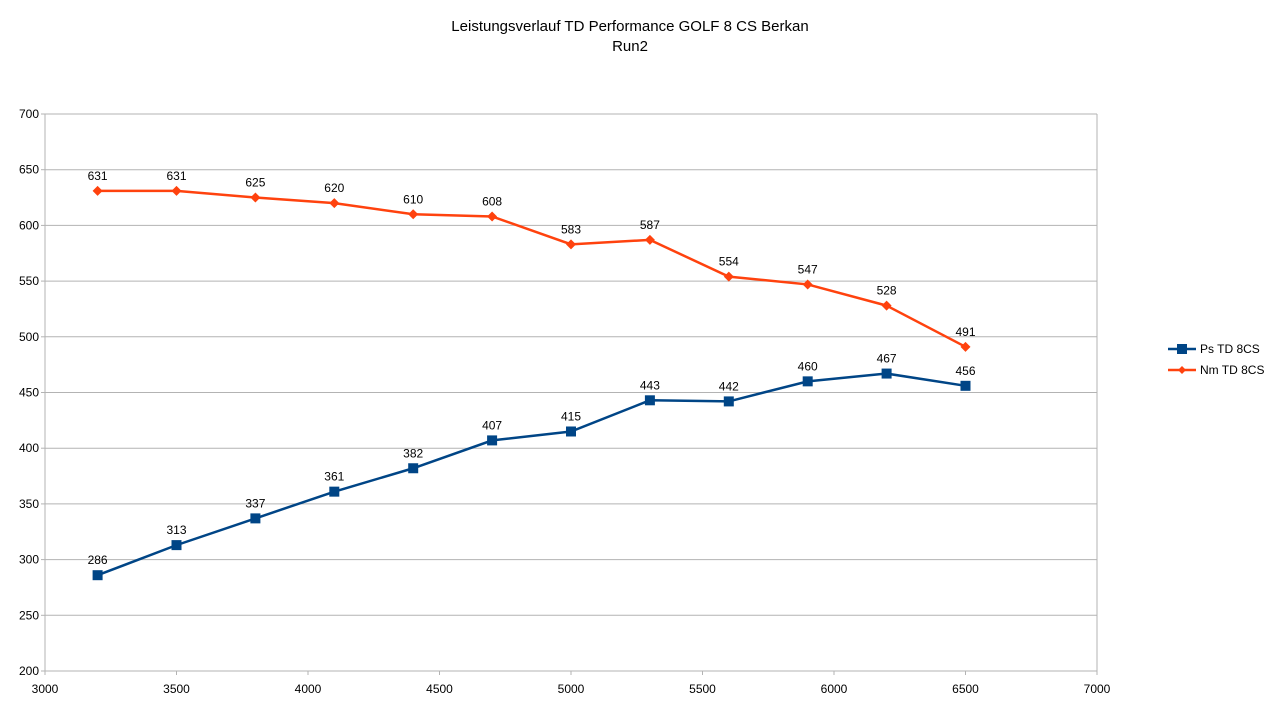 The width and height of the screenshot is (1273, 716). Describe the element at coordinates (29, 615) in the screenshot. I see `y-tick-label: 250` at that location.